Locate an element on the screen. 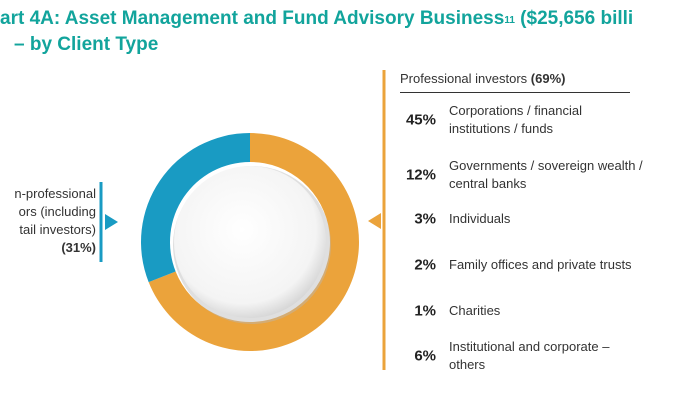 The width and height of the screenshot is (681, 400). donut-slice-non-professional is located at coordinates (195, 208).